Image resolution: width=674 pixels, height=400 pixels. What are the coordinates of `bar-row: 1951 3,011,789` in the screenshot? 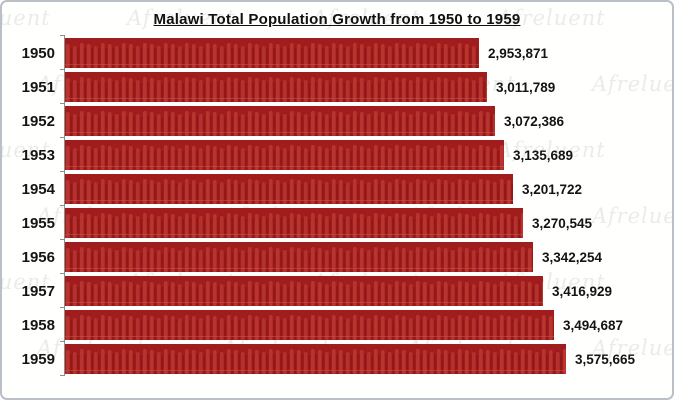 It's located at (347, 86).